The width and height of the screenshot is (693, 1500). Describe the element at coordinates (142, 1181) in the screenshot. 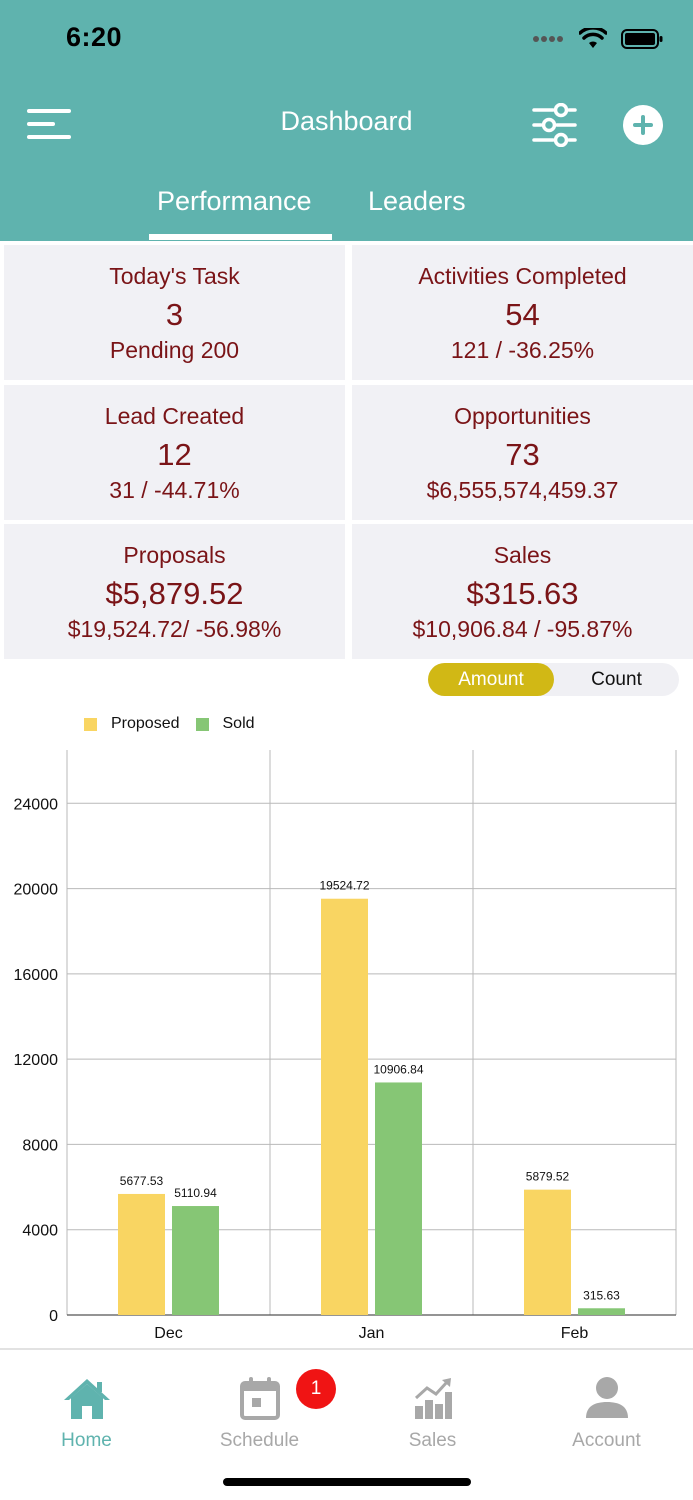

I see `bar-value-label: 5677.53` at that location.